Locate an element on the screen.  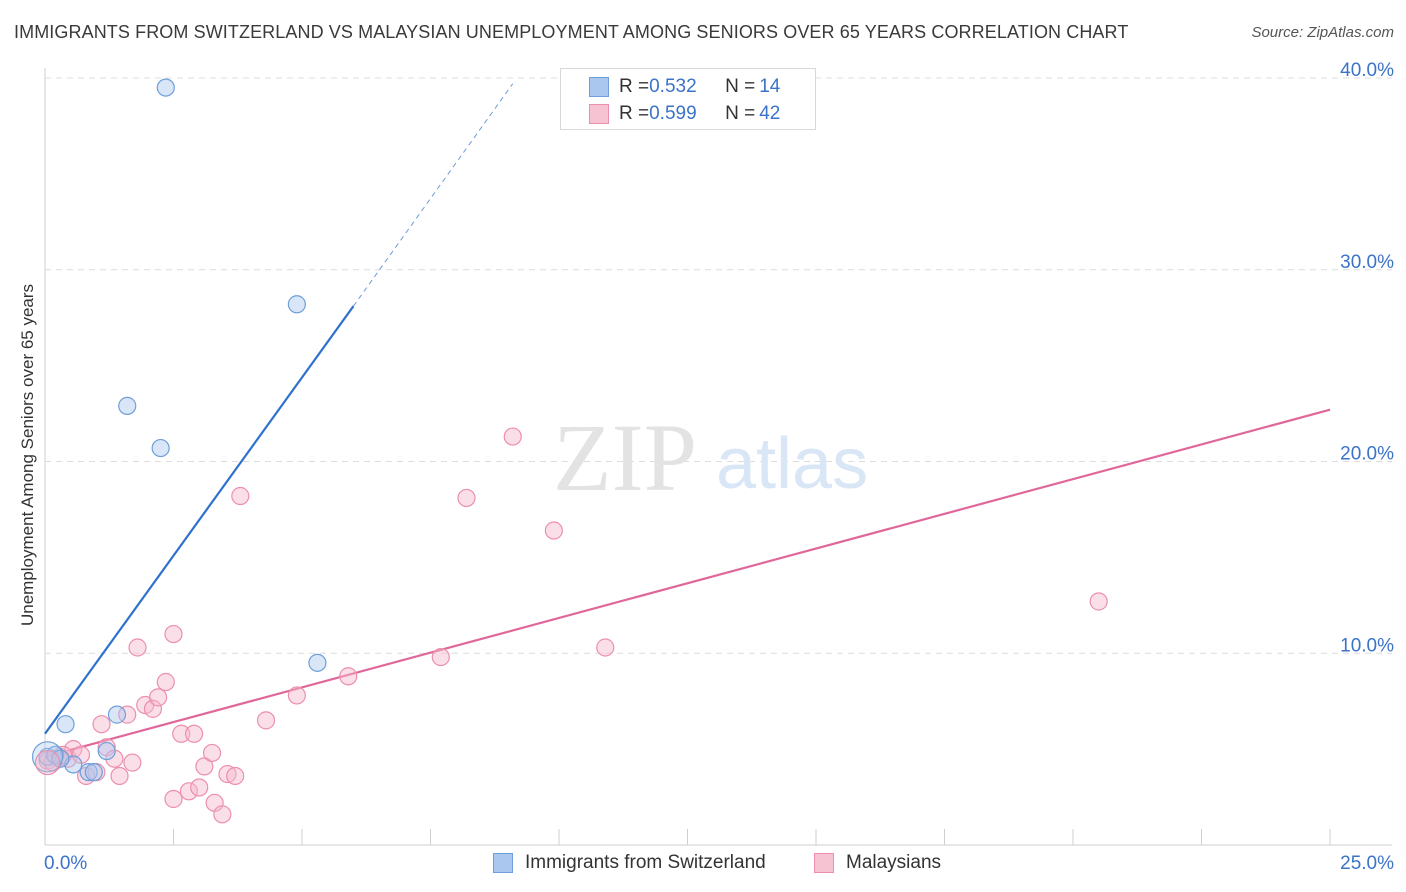
bottom-legend-label-switzerland: Immigrants from Switzerland is located at coordinates (645, 862).